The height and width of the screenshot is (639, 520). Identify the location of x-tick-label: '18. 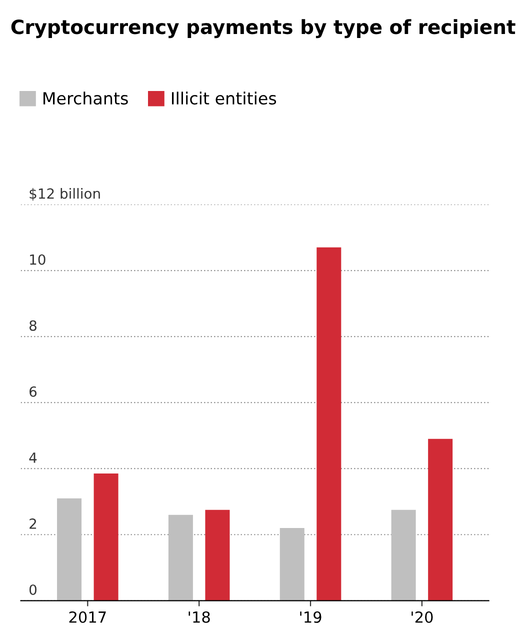
(199, 617).